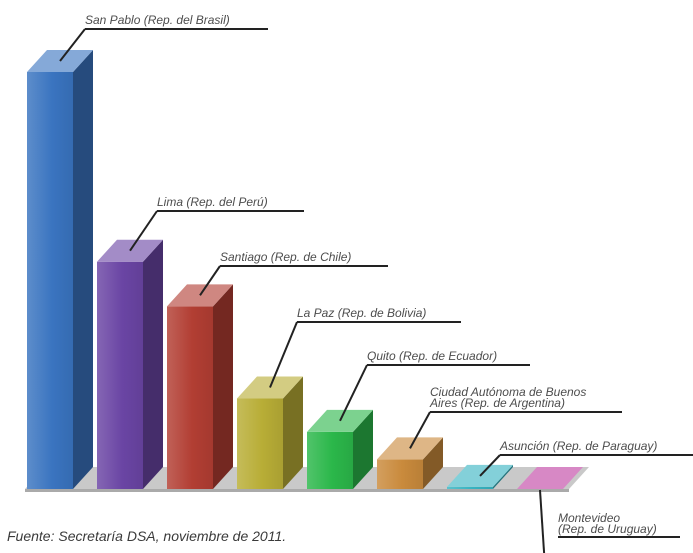  I want to click on bar-top-face, so click(550, 478).